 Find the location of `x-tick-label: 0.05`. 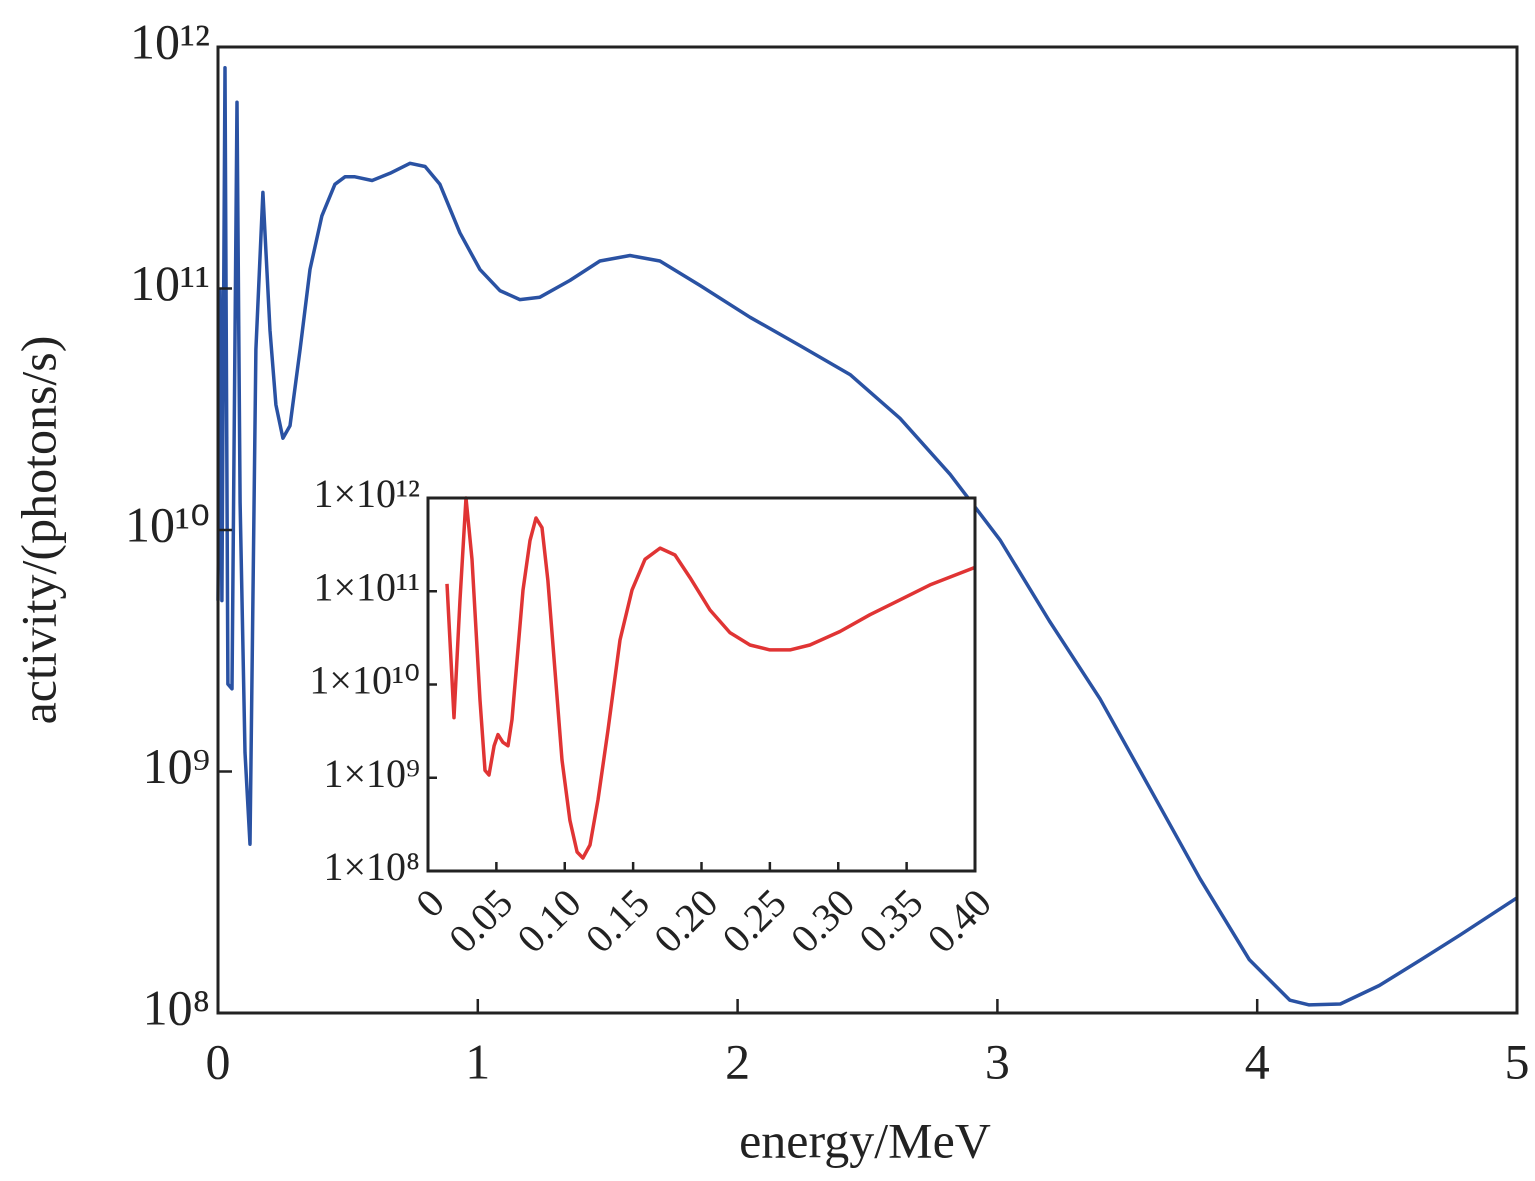

x-tick-label: 0.05 is located at coordinates (480, 920).